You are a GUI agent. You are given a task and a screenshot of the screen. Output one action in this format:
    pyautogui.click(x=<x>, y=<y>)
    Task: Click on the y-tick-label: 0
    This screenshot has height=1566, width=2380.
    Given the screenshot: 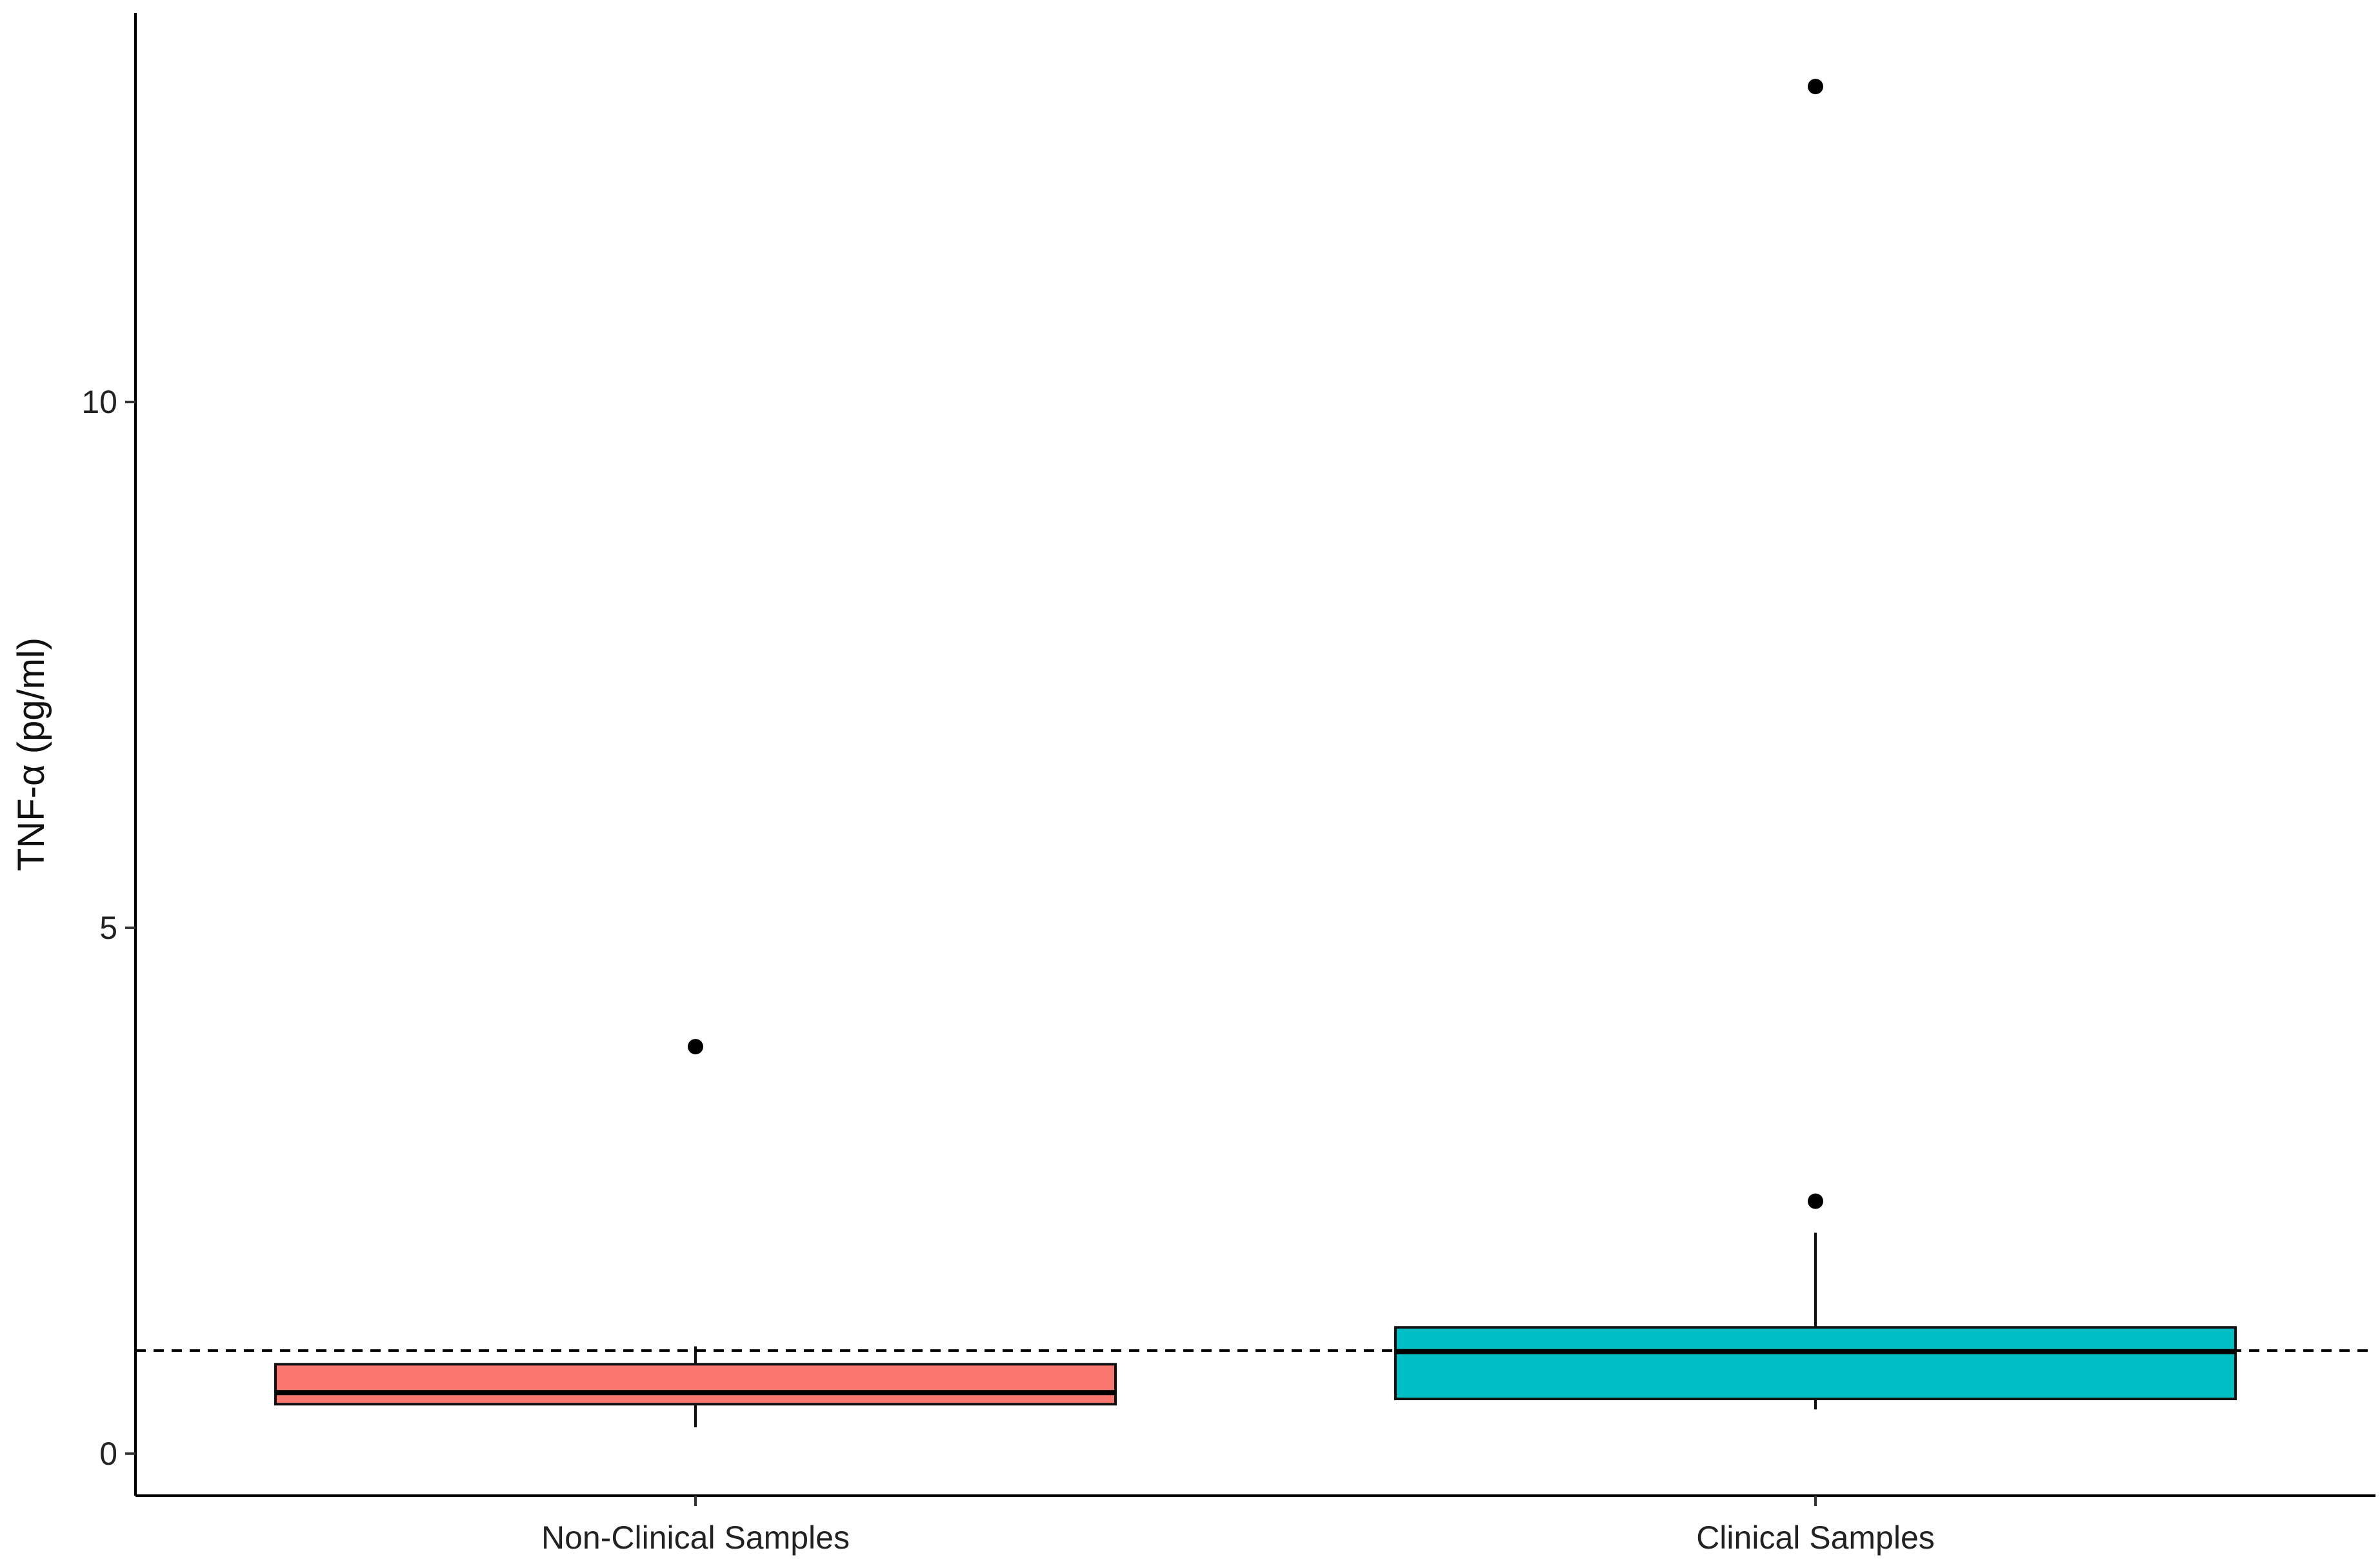 What is the action you would take?
    pyautogui.click(x=108, y=1454)
    